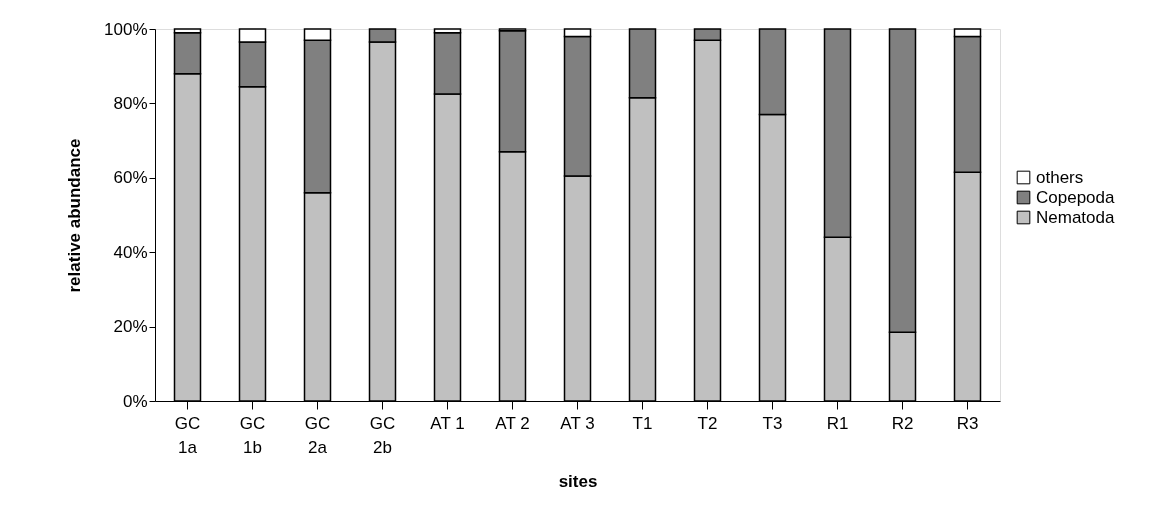 The image size is (1160, 519). Describe the element at coordinates (382, 435) in the screenshot. I see `x-tick-label: GC 2b` at that location.